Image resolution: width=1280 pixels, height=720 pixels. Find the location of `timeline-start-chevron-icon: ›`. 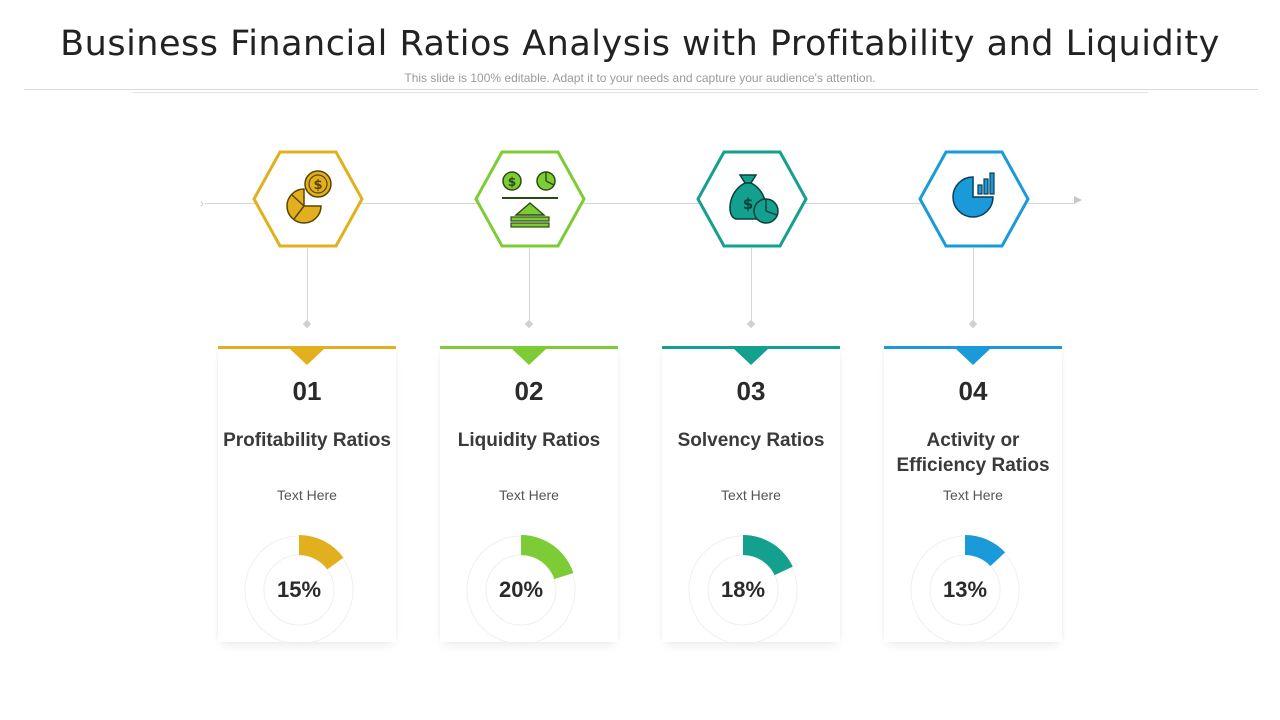

timeline-start-chevron-icon: › is located at coordinates (202, 203).